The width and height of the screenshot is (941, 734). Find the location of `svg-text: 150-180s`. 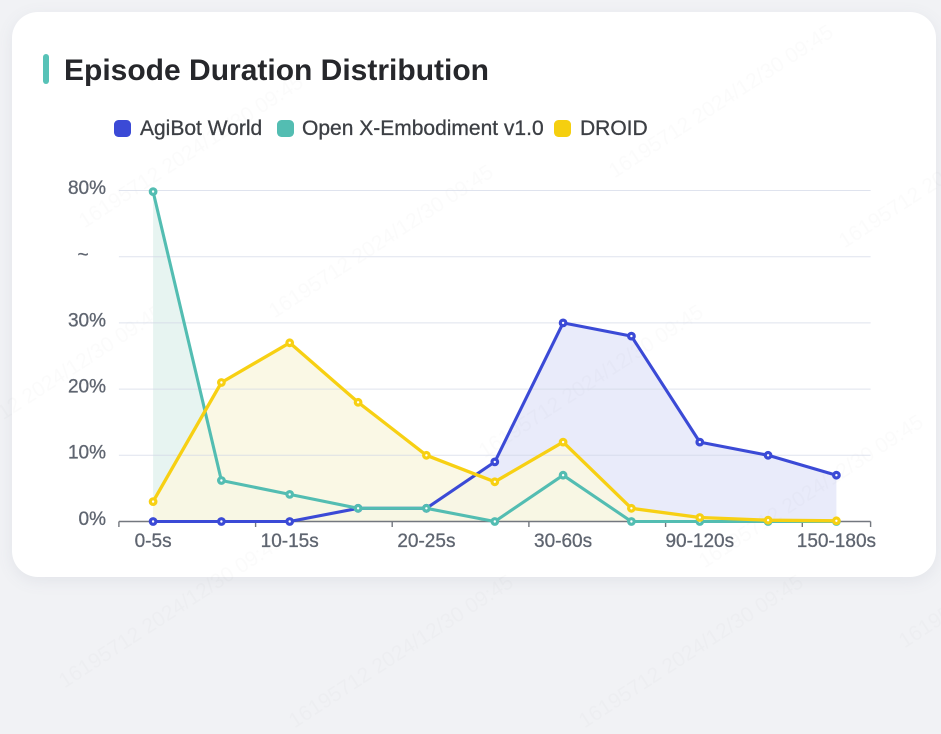

svg-text: 150-180s is located at coordinates (836, 541).